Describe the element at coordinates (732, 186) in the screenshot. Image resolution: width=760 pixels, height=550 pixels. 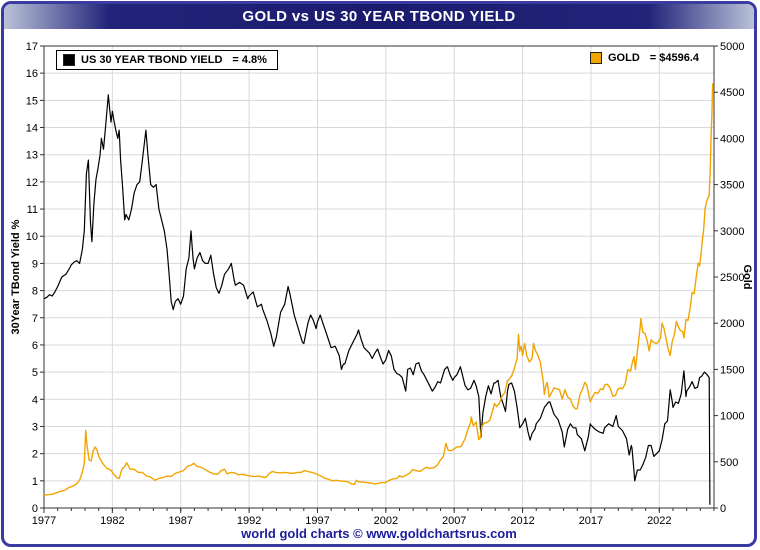
I see `right-tick-label: 3500` at that location.